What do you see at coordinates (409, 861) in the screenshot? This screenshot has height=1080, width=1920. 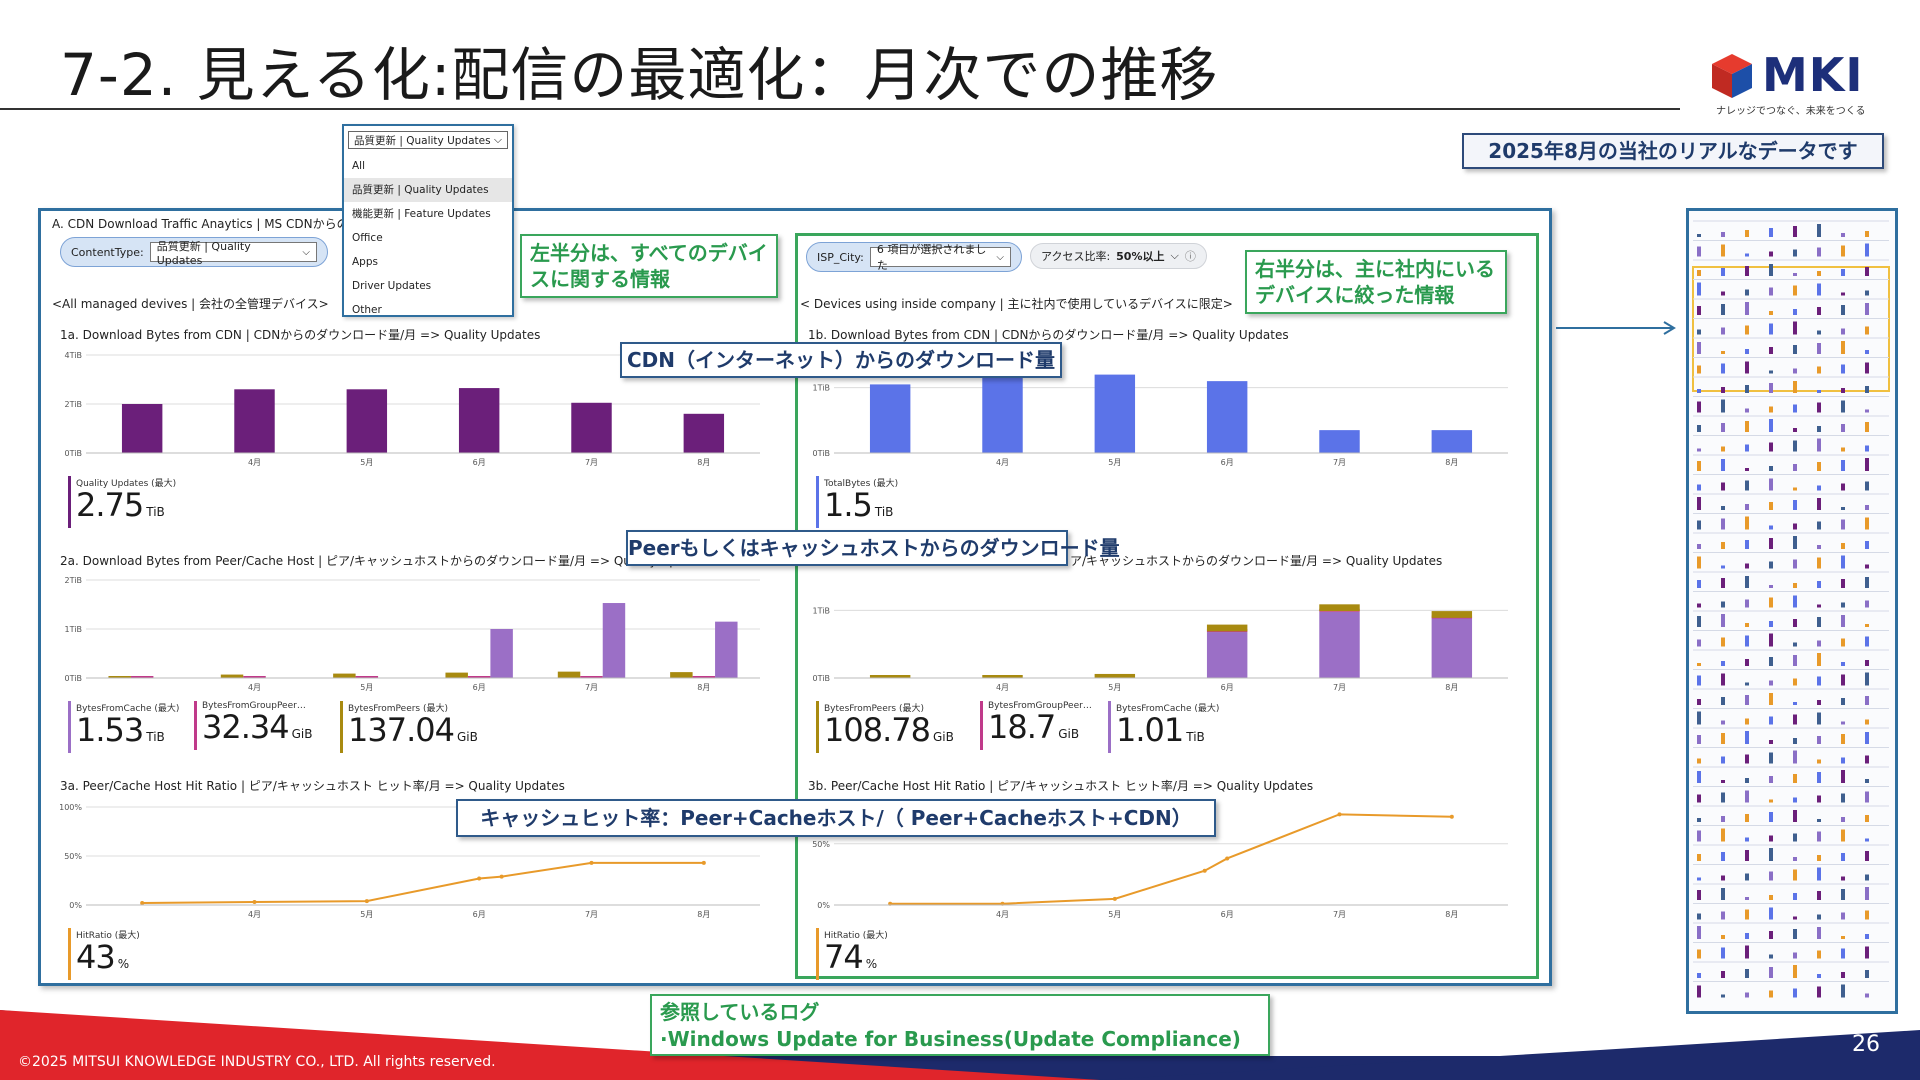 I see `chart-3a: 0% 50% 100% 4月 5月 6月 7月 8月` at bounding box center [409, 861].